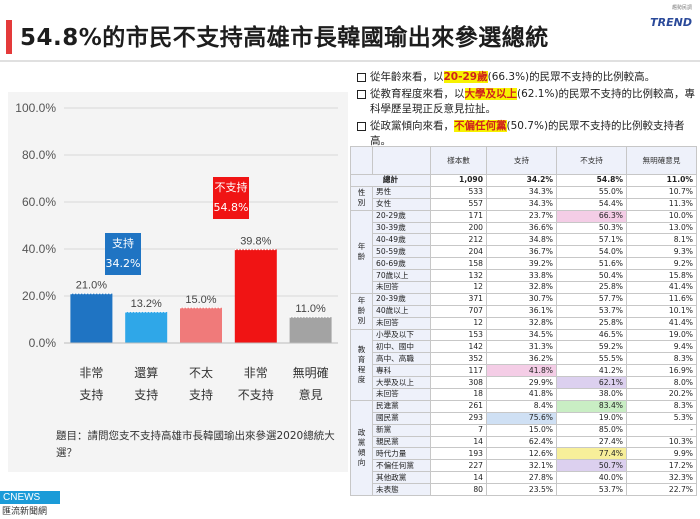 The image size is (700, 519). Describe the element at coordinates (39, 202) in the screenshot. I see `y-tick-label: 60.0%` at that location.